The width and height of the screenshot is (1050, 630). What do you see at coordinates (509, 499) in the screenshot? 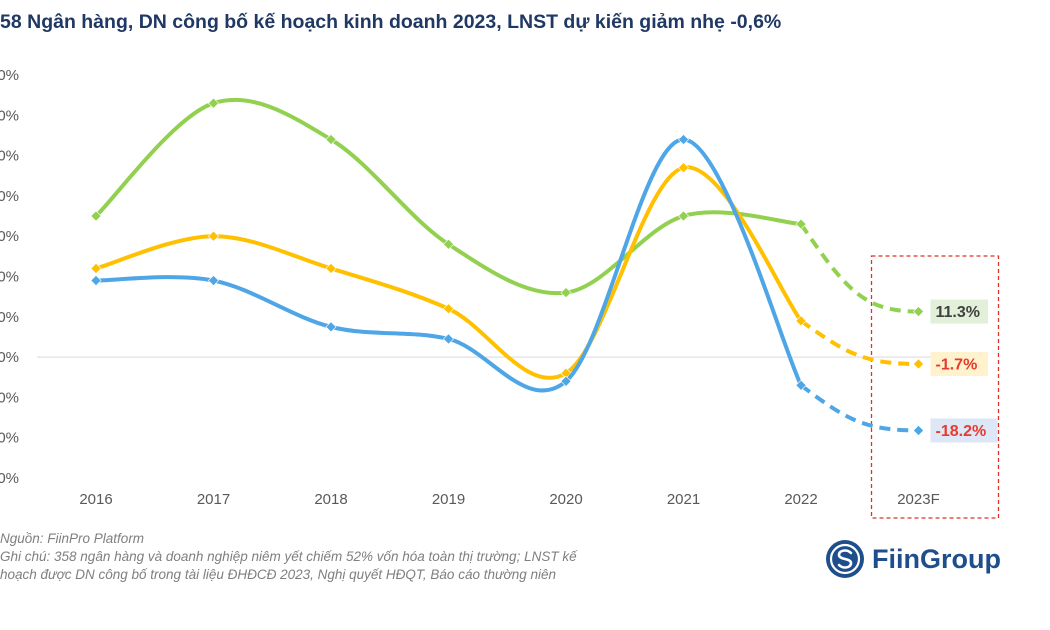
I see `x-axis: 2016 2017 2018 2019 2020 2021 2022 2023F` at bounding box center [509, 499].